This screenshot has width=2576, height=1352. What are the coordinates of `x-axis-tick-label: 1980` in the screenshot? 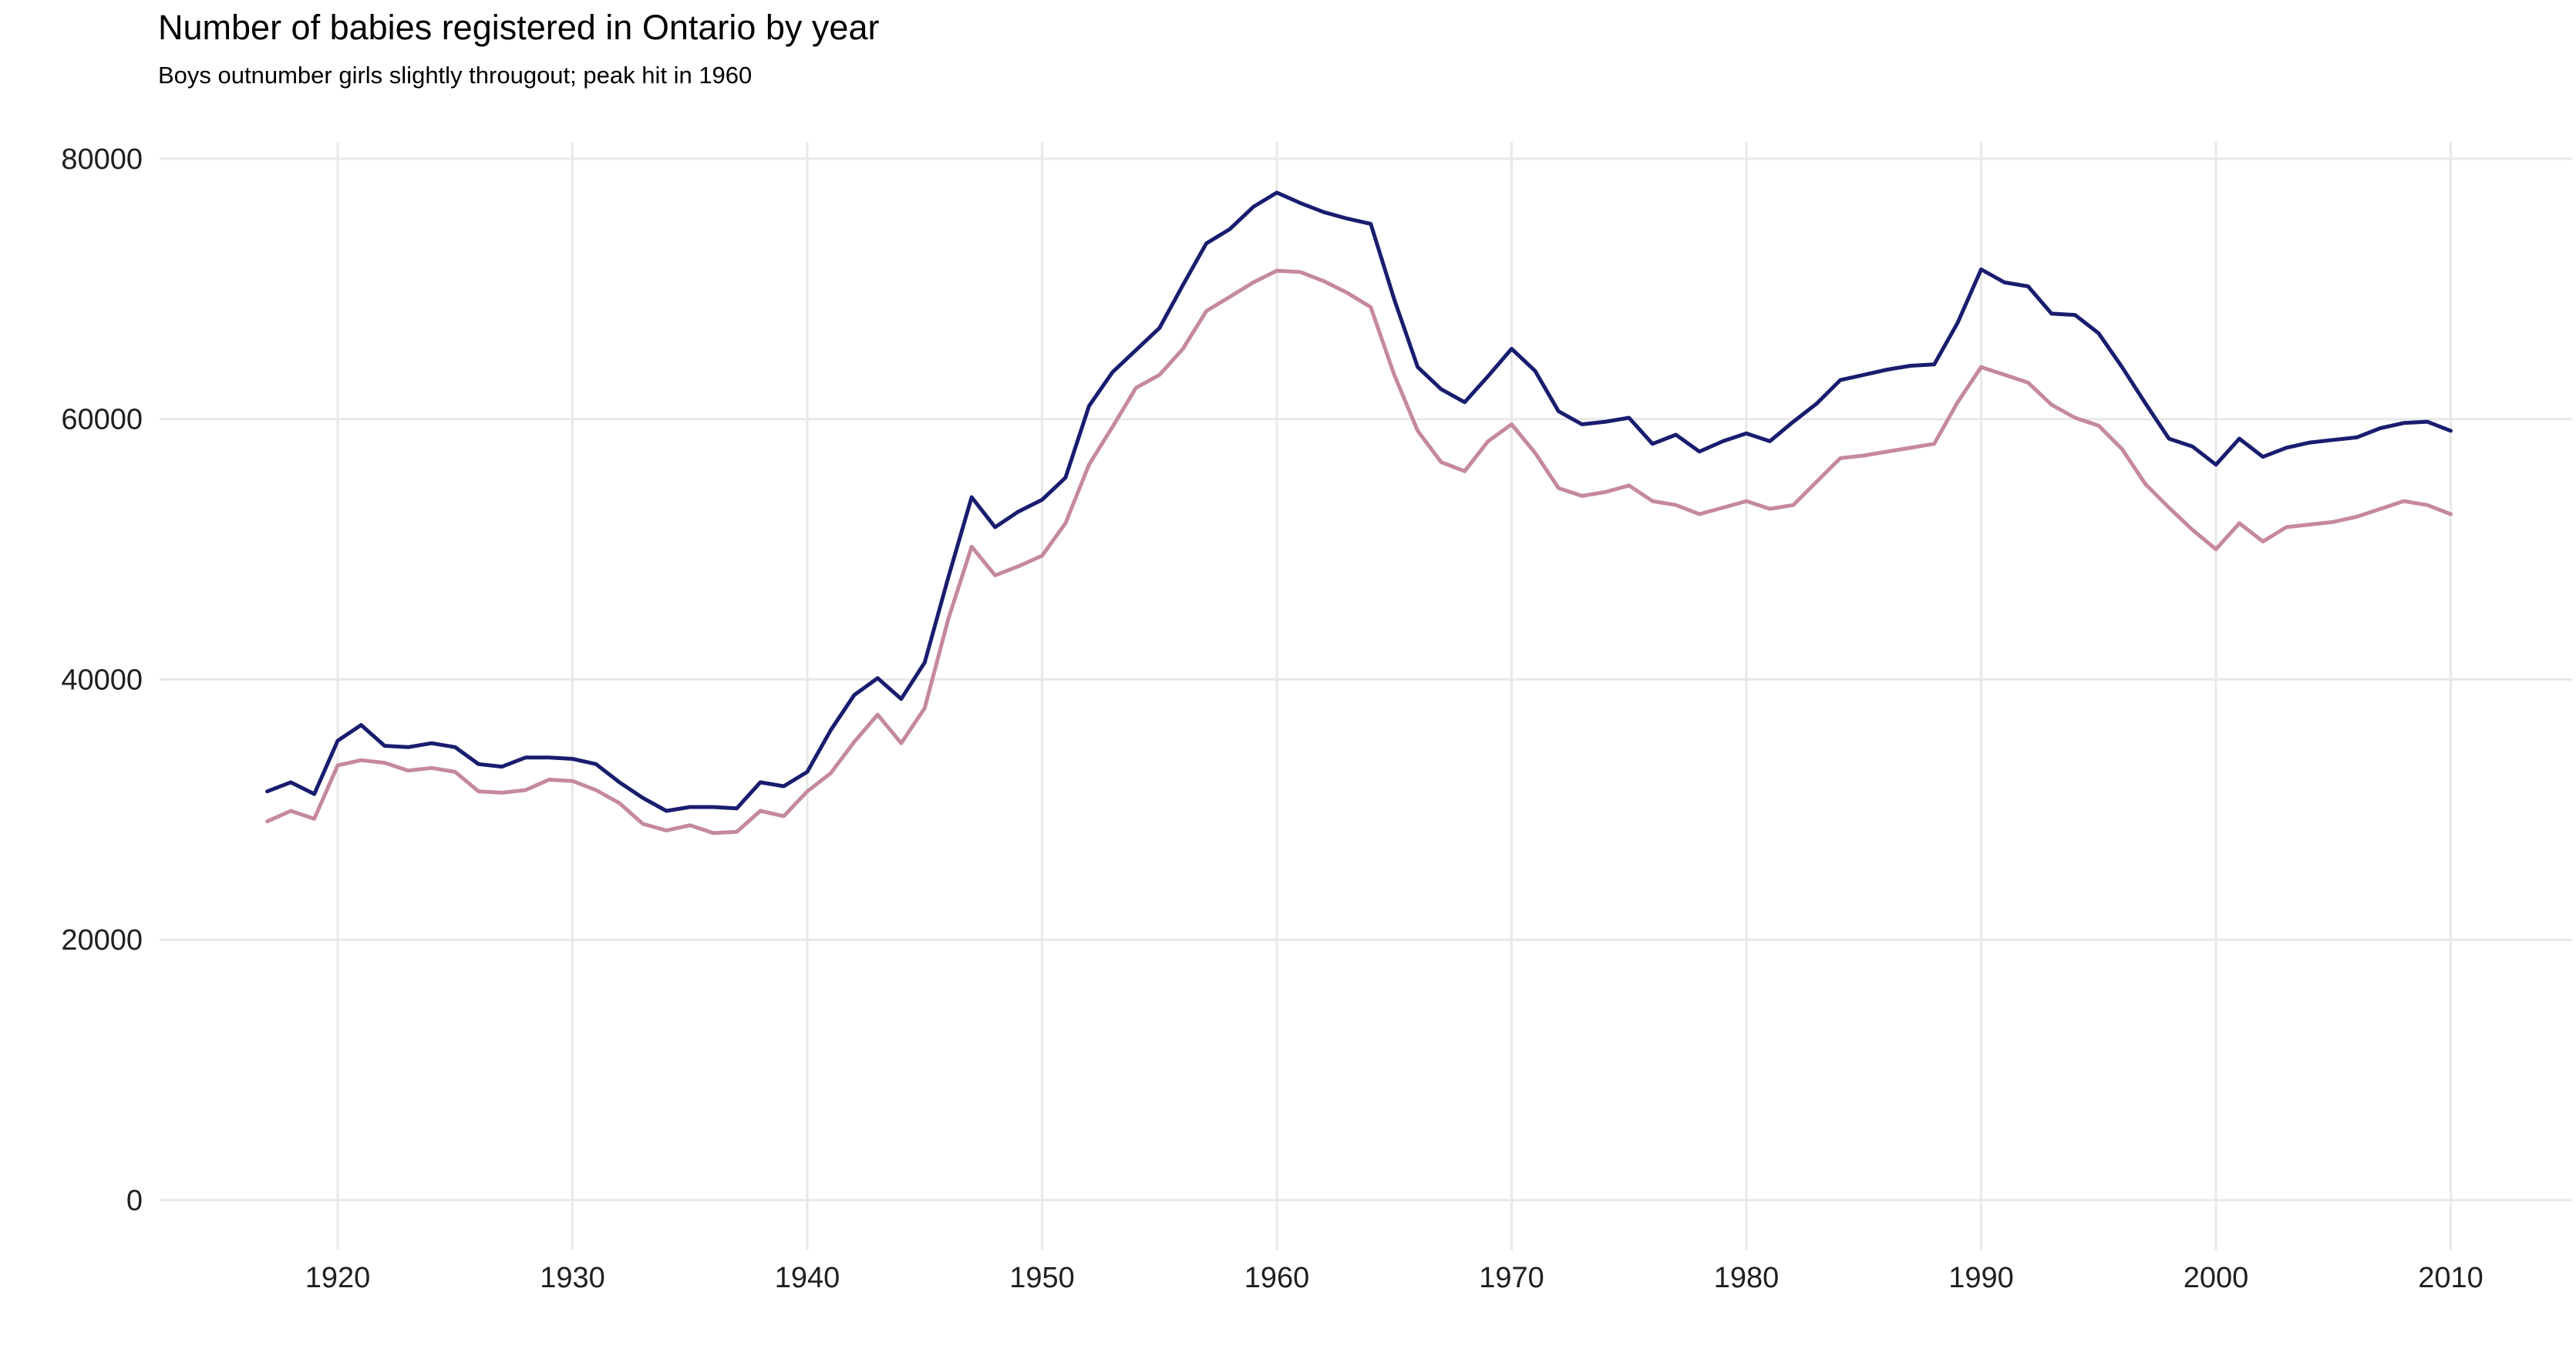 It's located at (1747, 1278).